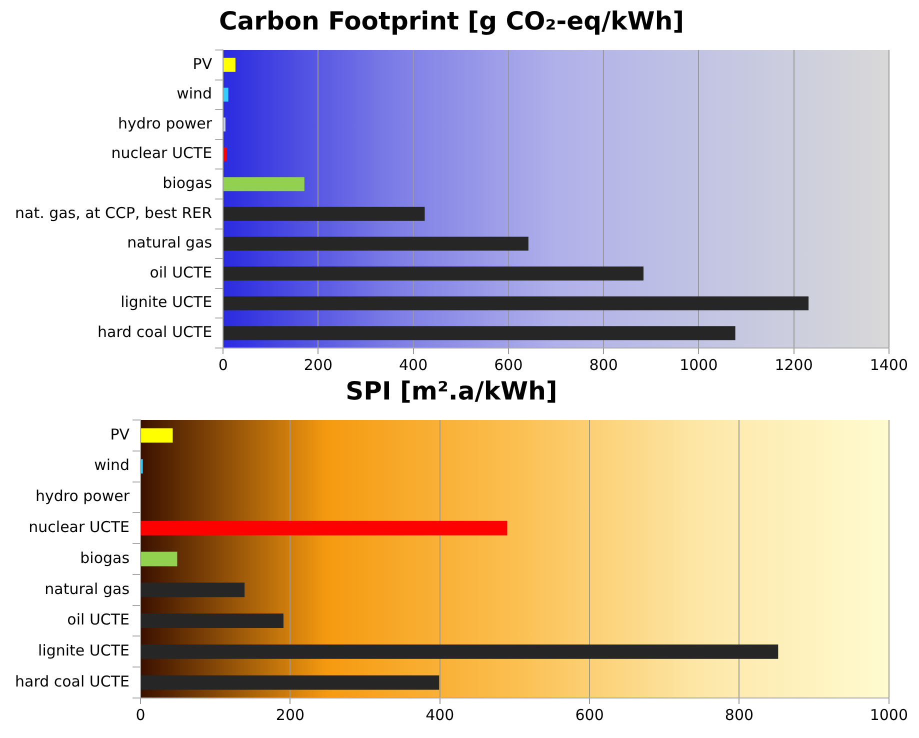 The width and height of the screenshot is (919, 738). Describe the element at coordinates (113, 213) in the screenshot. I see `y-tick-label: nat. gas, at CCP, best RER` at that location.